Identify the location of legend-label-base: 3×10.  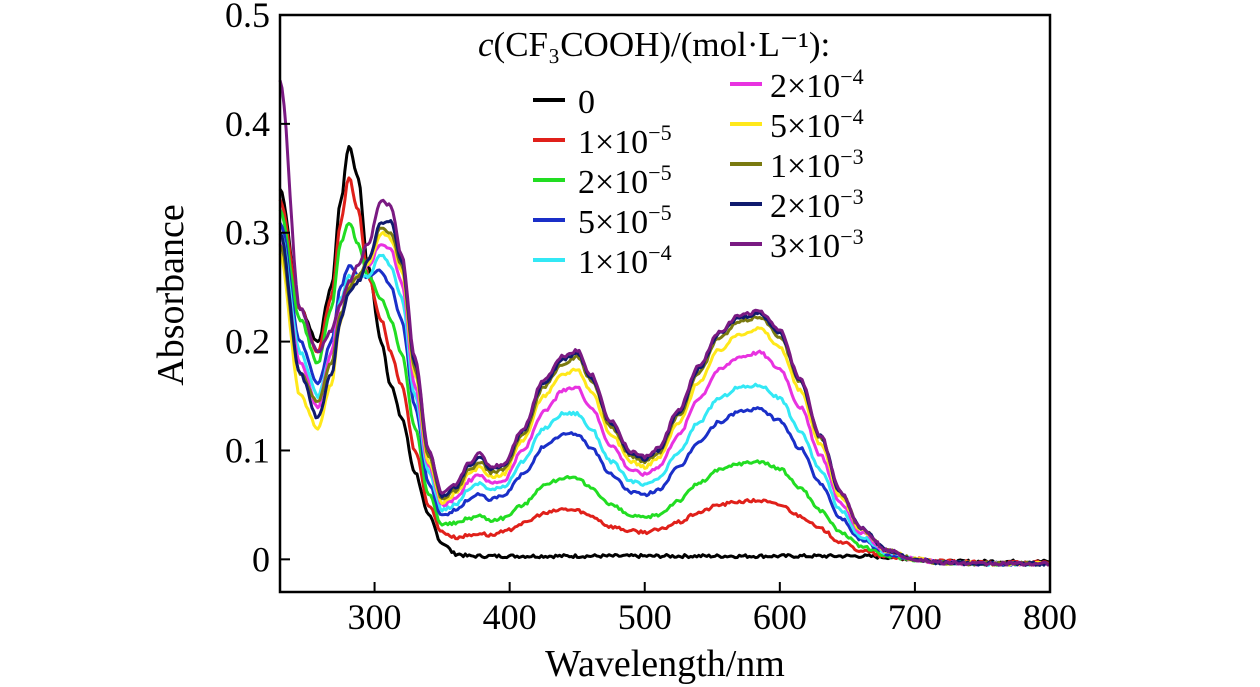
(805, 246).